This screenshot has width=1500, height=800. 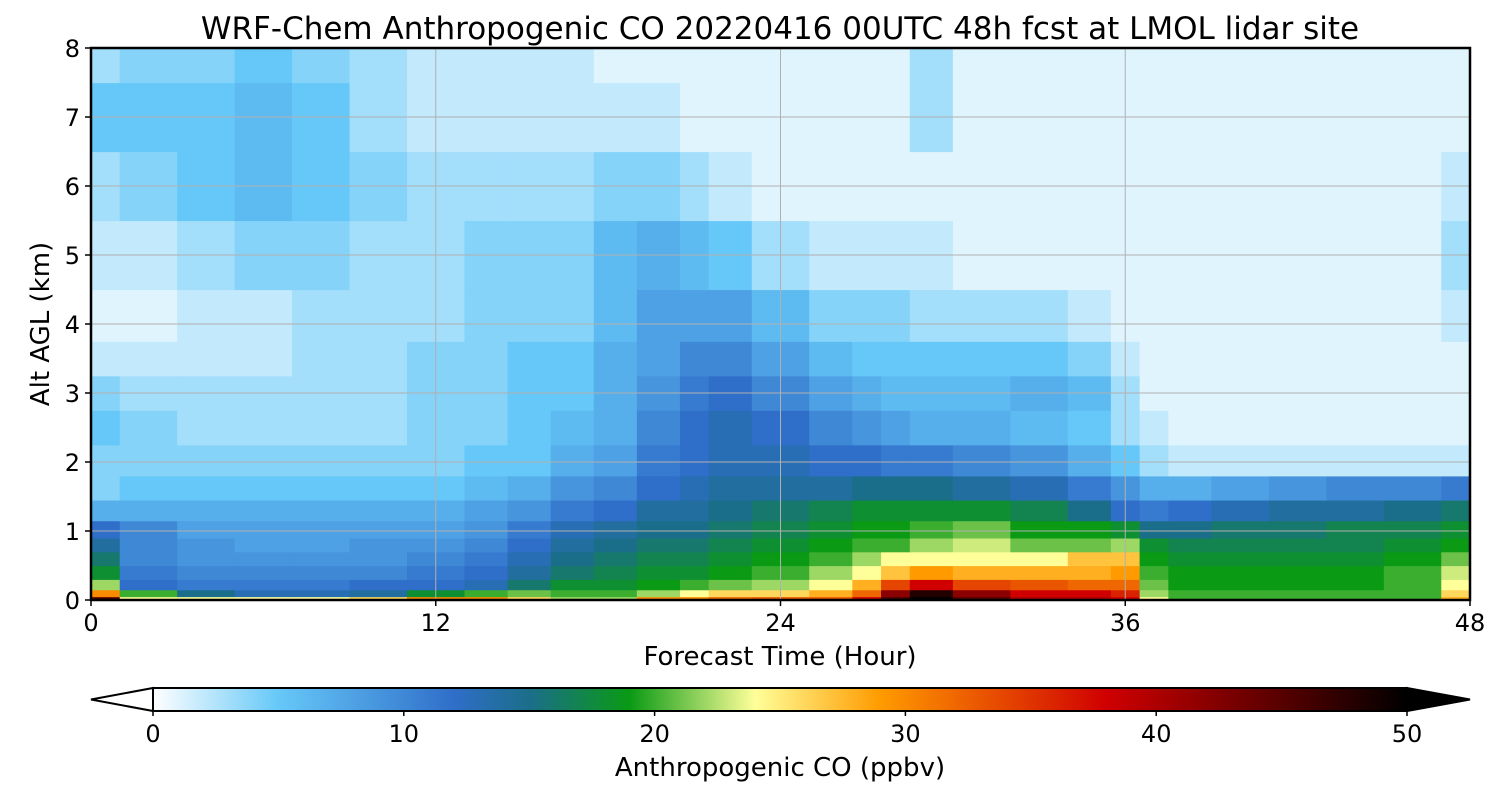 What do you see at coordinates (72, 463) in the screenshot?
I see `y-tick-label: 2` at bounding box center [72, 463].